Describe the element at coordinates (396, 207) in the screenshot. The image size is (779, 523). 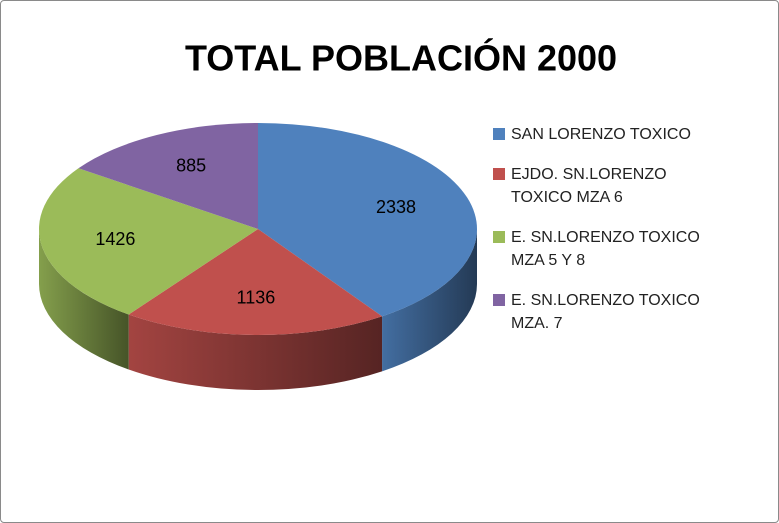
I see `data-label: 2338` at that location.